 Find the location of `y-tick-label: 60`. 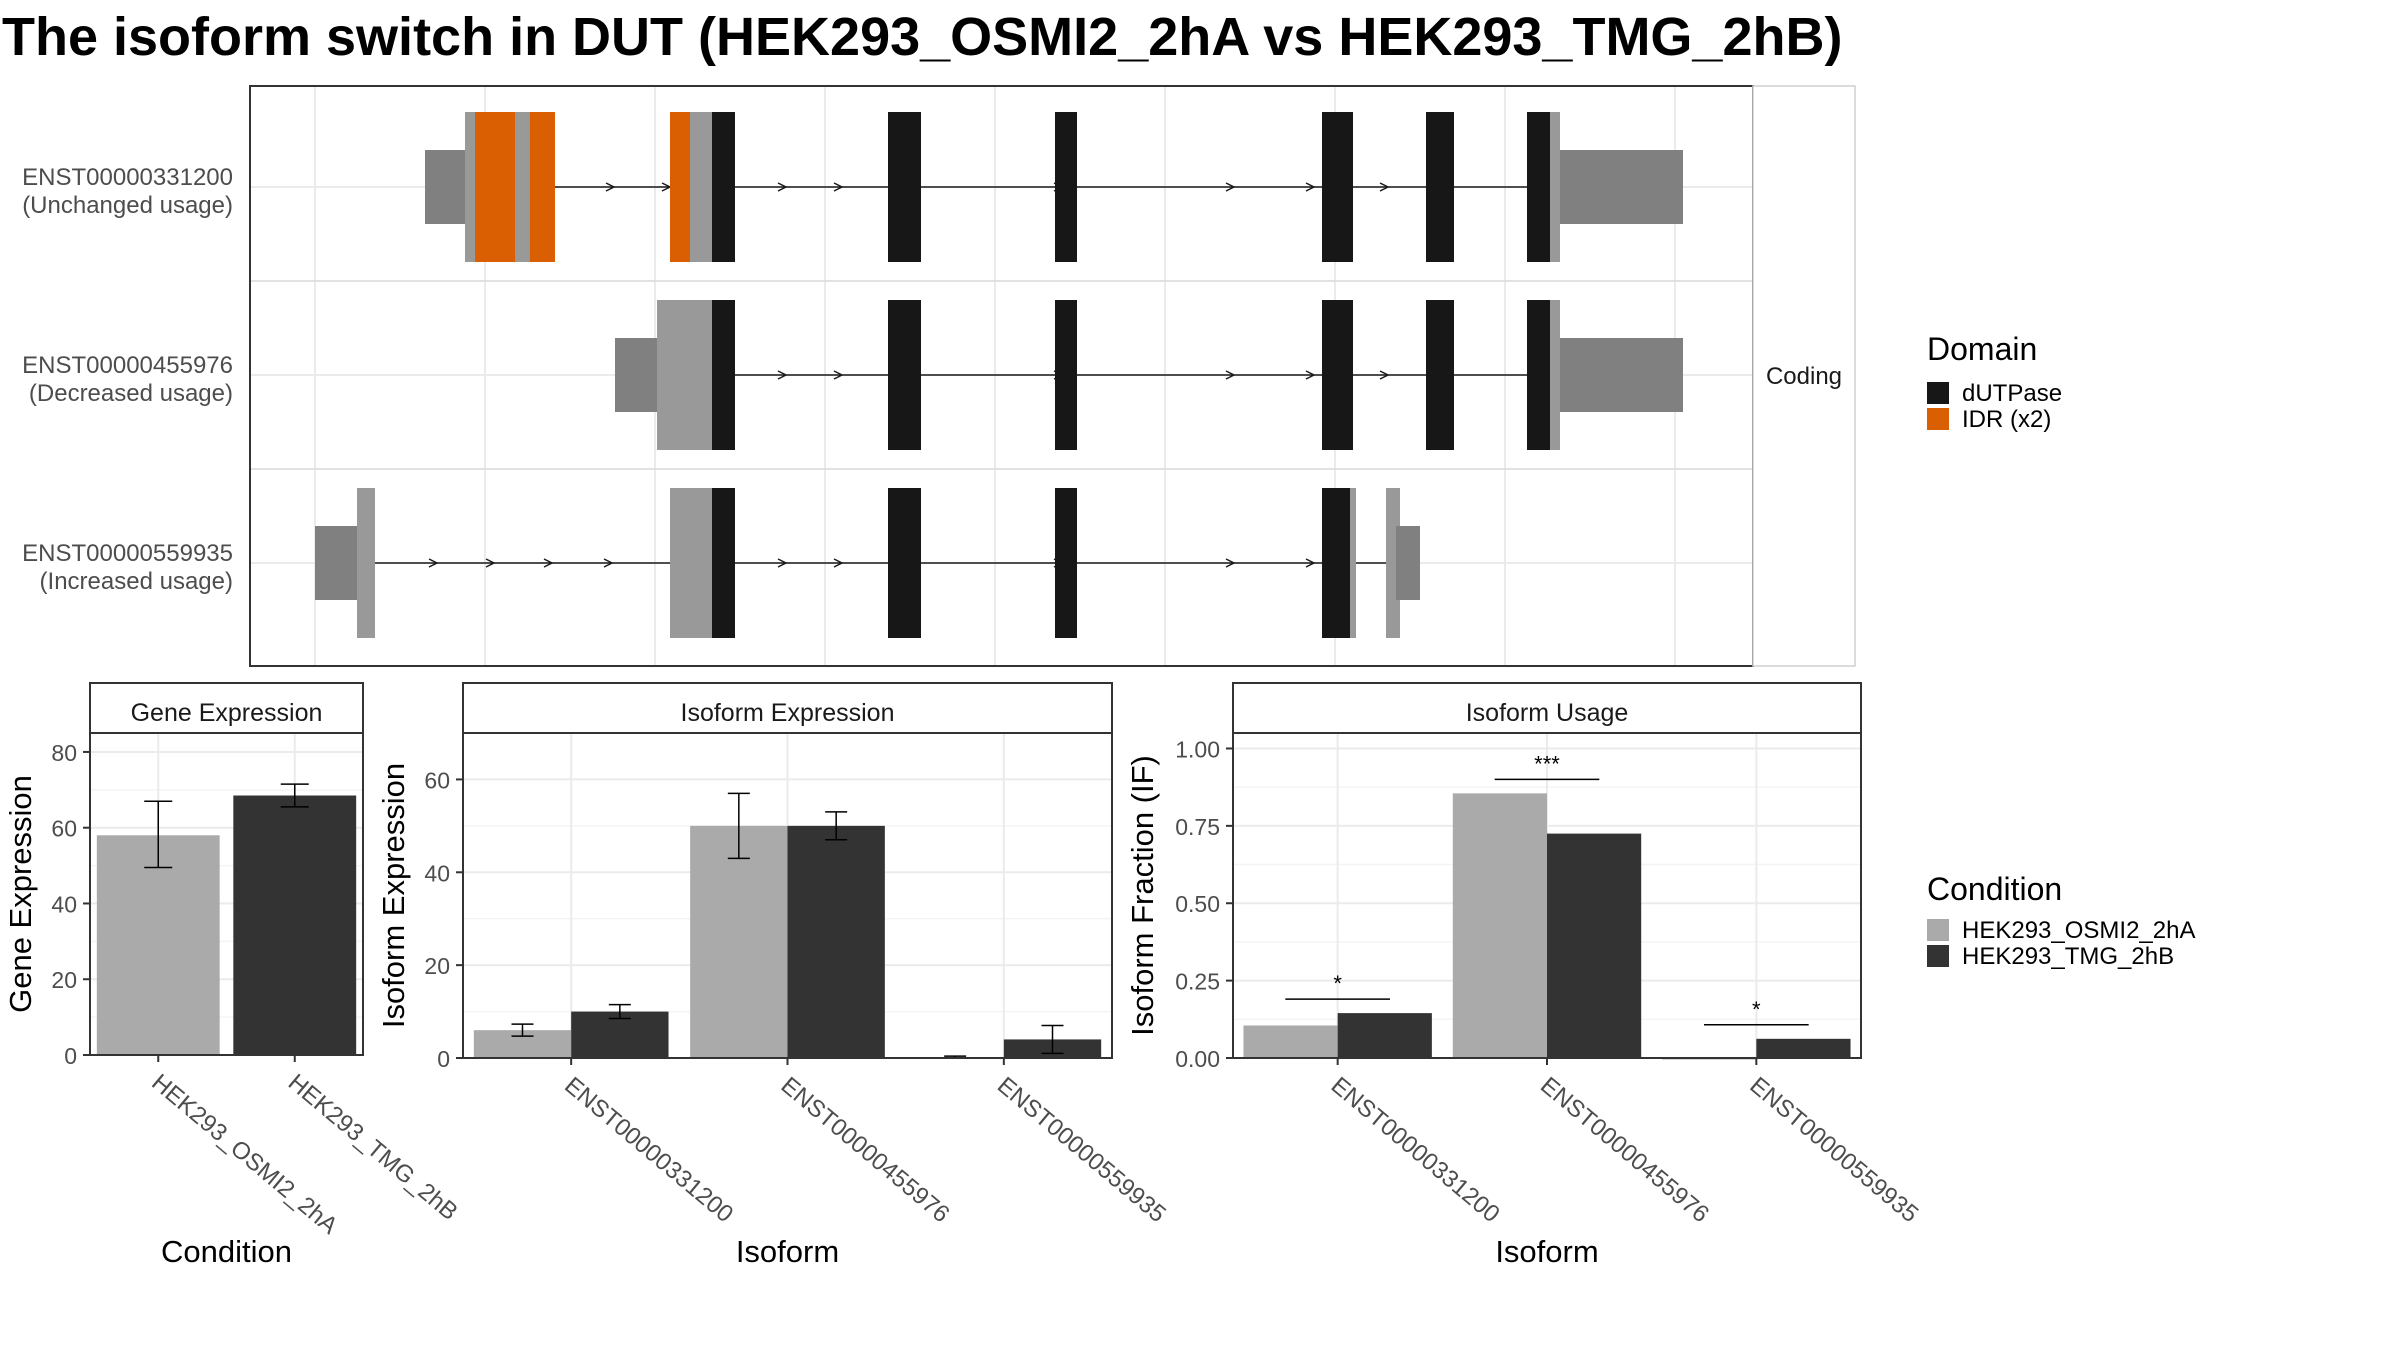

y-tick-label: 60 is located at coordinates (64, 829).